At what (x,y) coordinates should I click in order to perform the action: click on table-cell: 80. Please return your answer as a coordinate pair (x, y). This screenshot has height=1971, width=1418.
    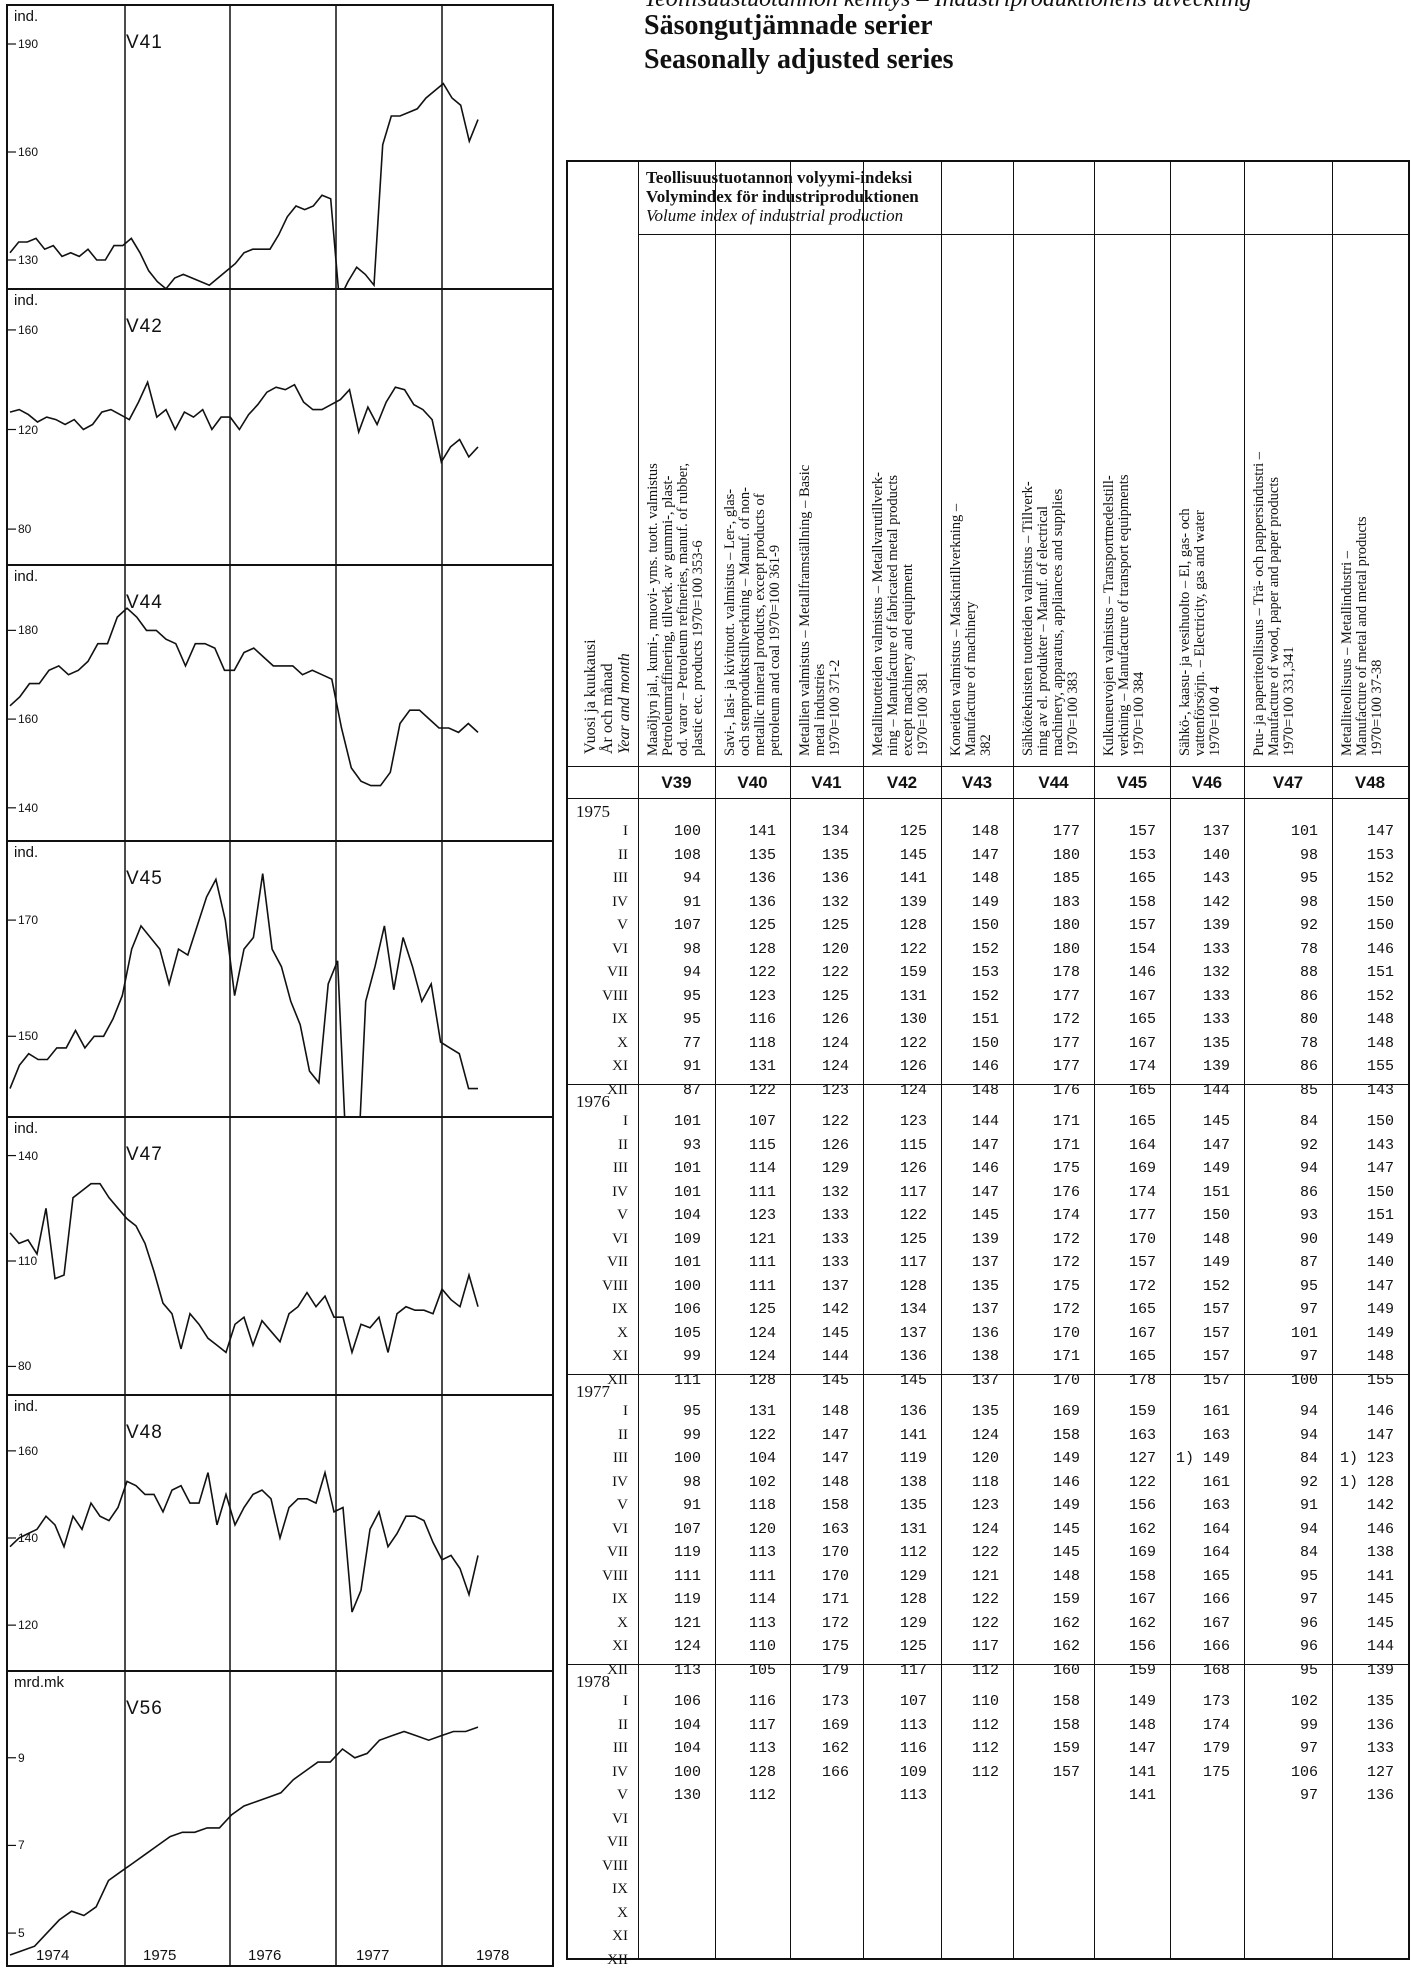
    Looking at the image, I should click on (1308, 1019).